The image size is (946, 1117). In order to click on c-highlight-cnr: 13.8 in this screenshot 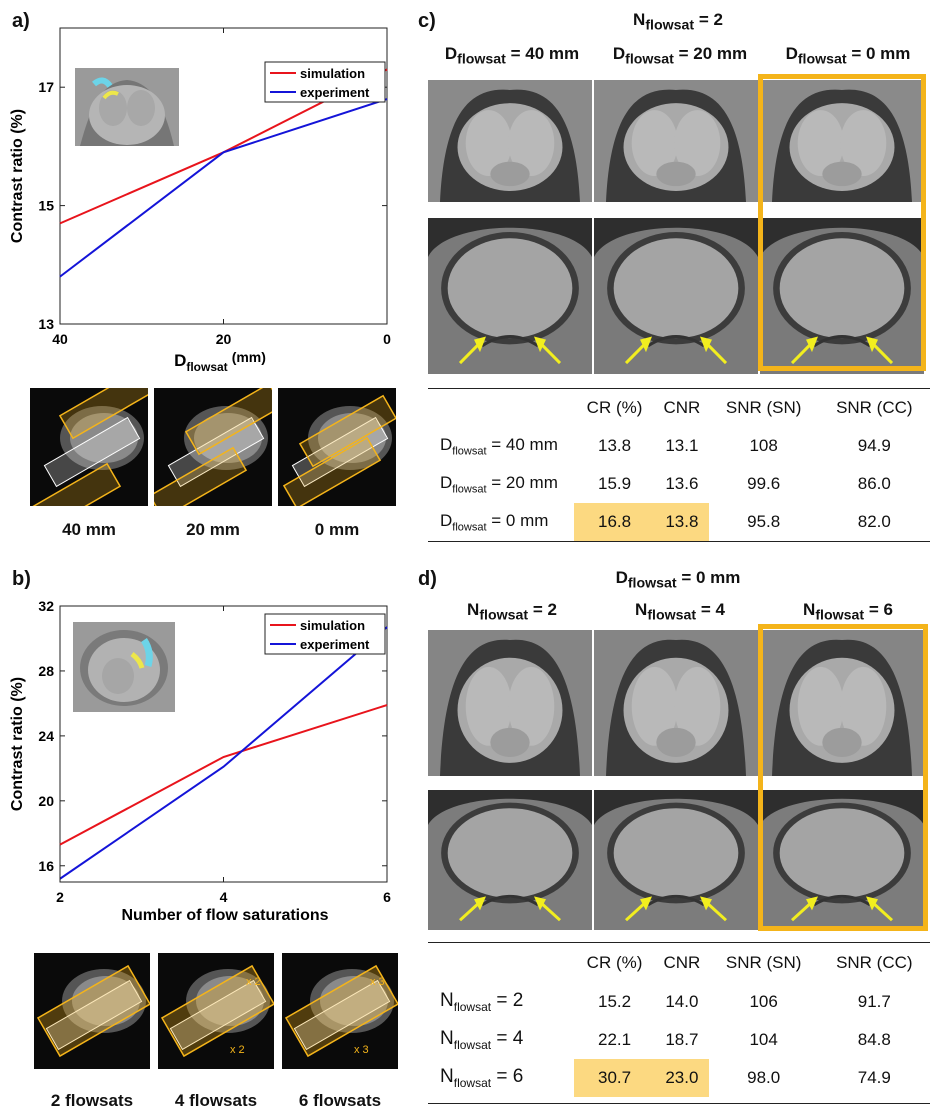, I will do `click(682, 522)`.